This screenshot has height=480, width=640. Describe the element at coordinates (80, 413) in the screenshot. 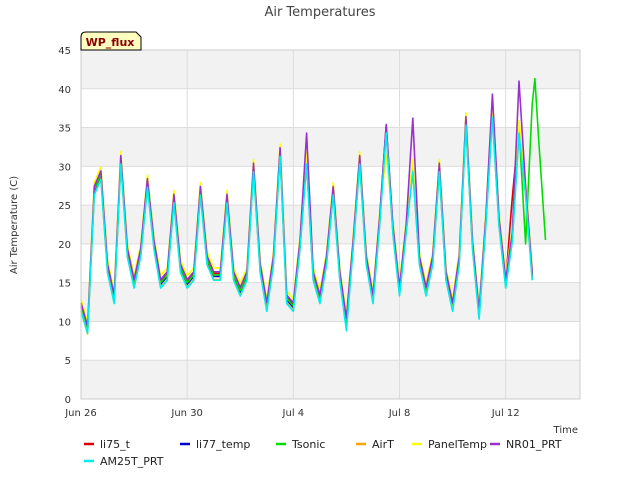

I see `x-tick-label: Jun 26` at that location.